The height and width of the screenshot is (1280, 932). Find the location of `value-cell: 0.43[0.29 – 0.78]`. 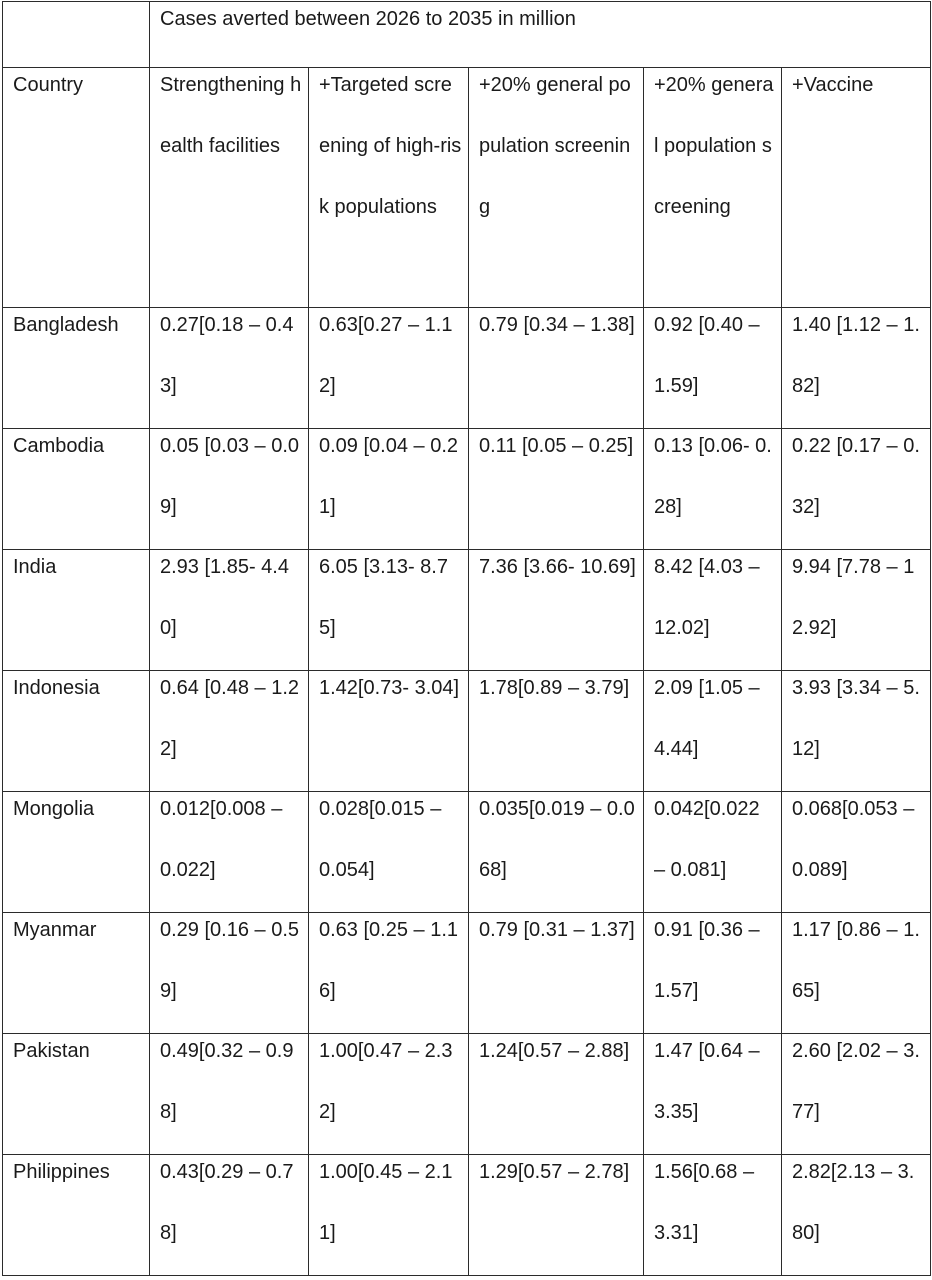

value-cell: 0.43[0.29 – 0.78] is located at coordinates (229, 1215).